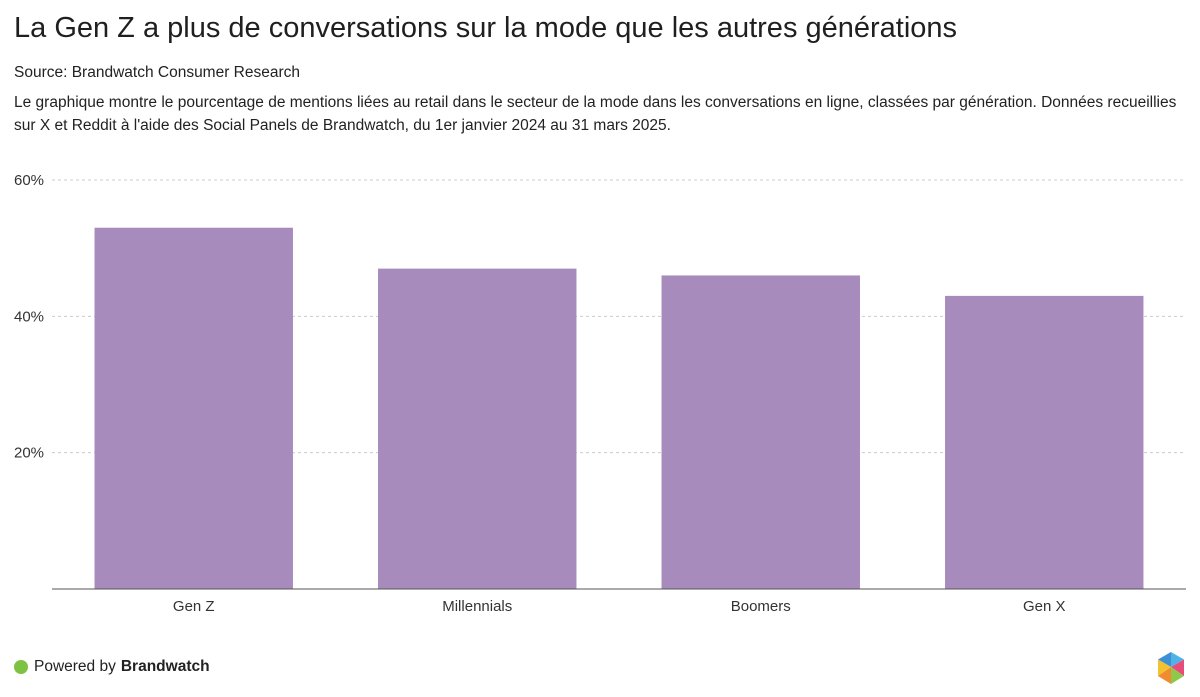 The height and width of the screenshot is (697, 1200). Describe the element at coordinates (29, 453) in the screenshot. I see `y-tick-label: 20%` at that location.